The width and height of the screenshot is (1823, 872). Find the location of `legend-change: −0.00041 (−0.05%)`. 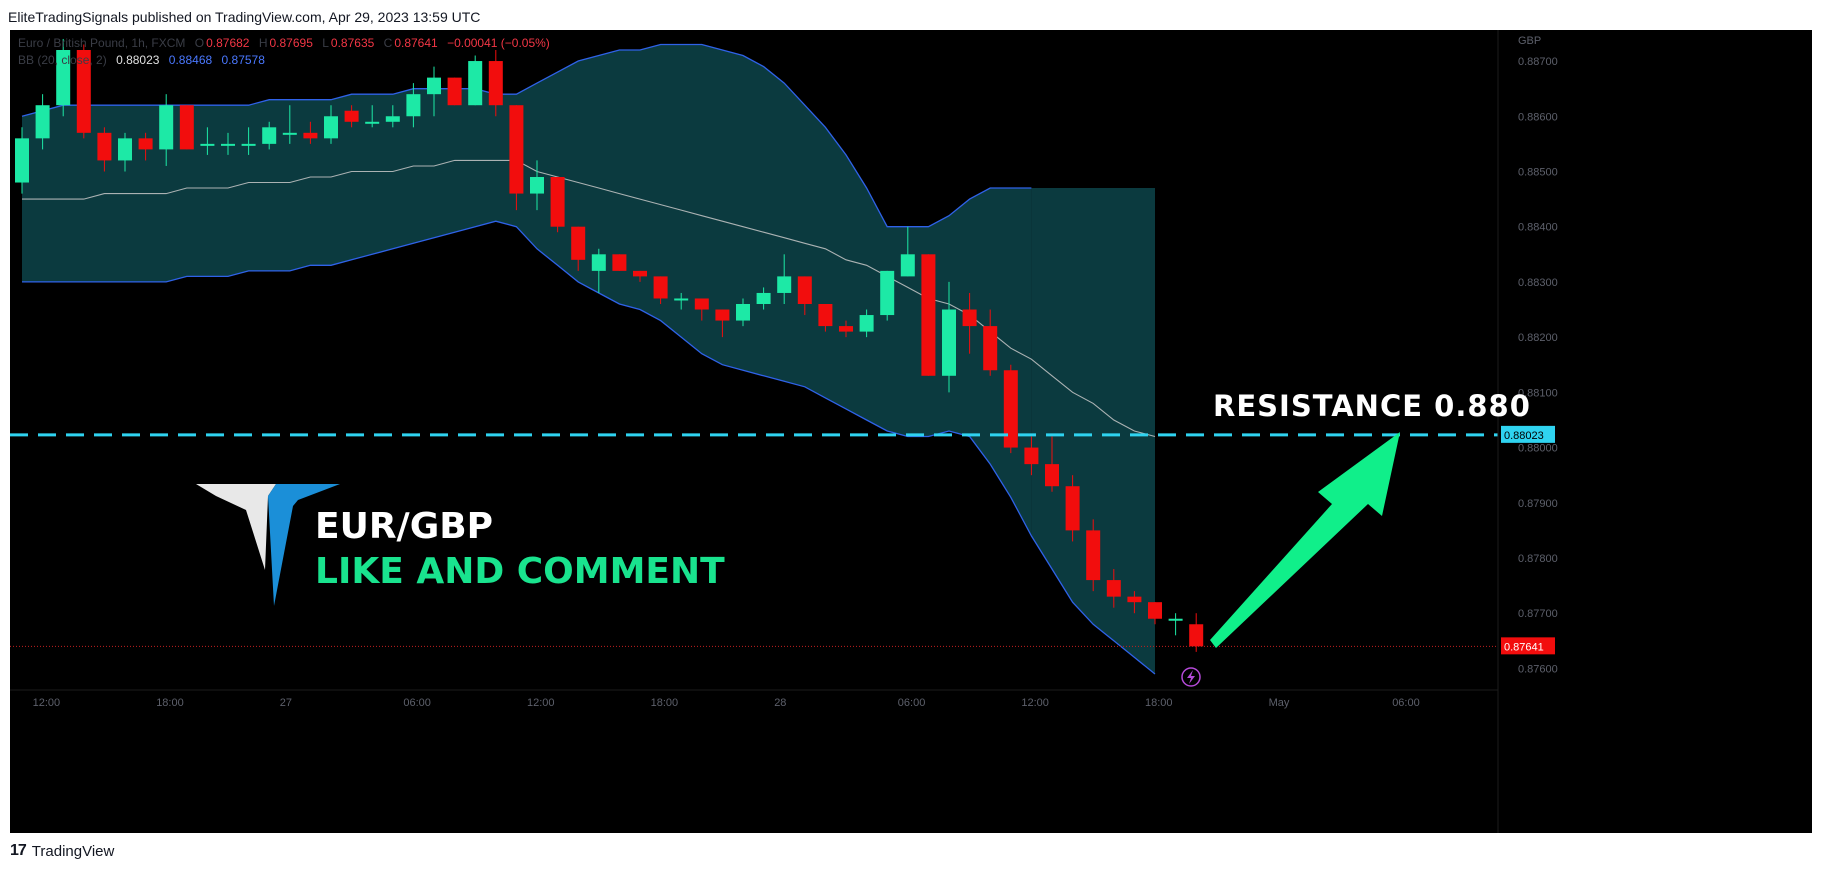

legend-change: −0.00041 (−0.05%) is located at coordinates (498, 43).